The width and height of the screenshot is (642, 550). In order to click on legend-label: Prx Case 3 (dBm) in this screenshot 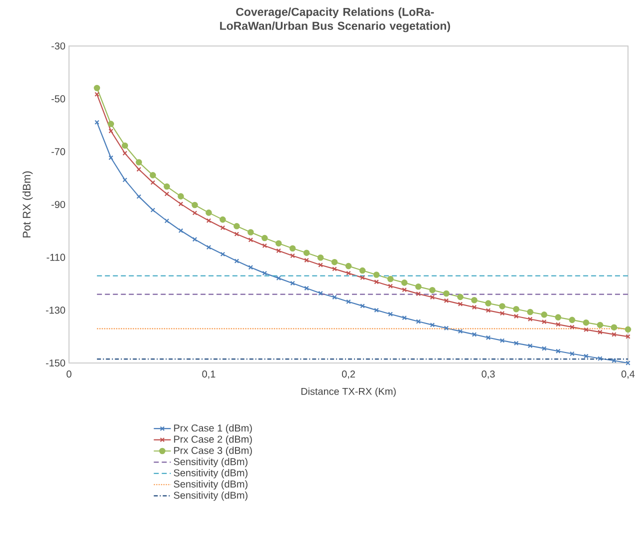, I will do `click(213, 451)`.